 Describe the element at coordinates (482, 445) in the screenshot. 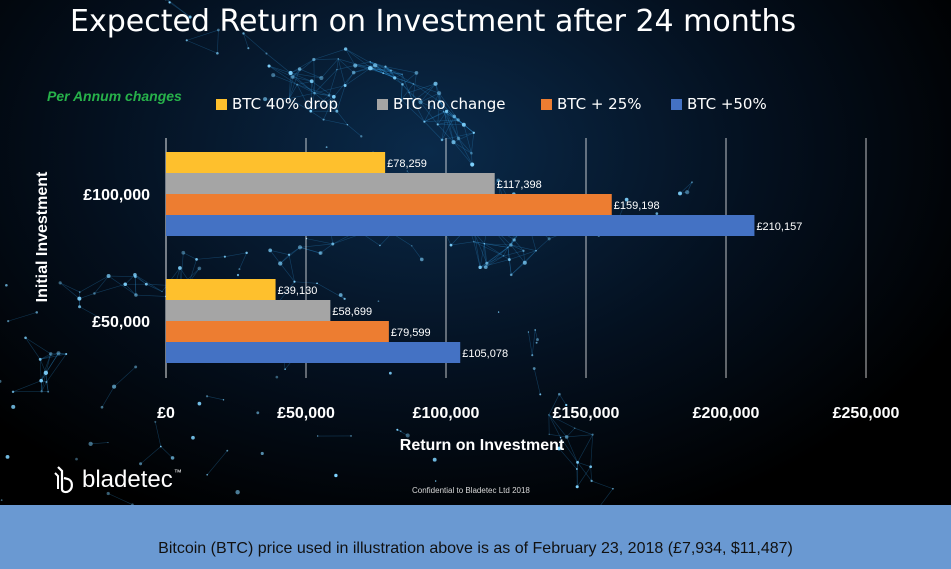

I see `x-axis-title: Return on Investment` at that location.